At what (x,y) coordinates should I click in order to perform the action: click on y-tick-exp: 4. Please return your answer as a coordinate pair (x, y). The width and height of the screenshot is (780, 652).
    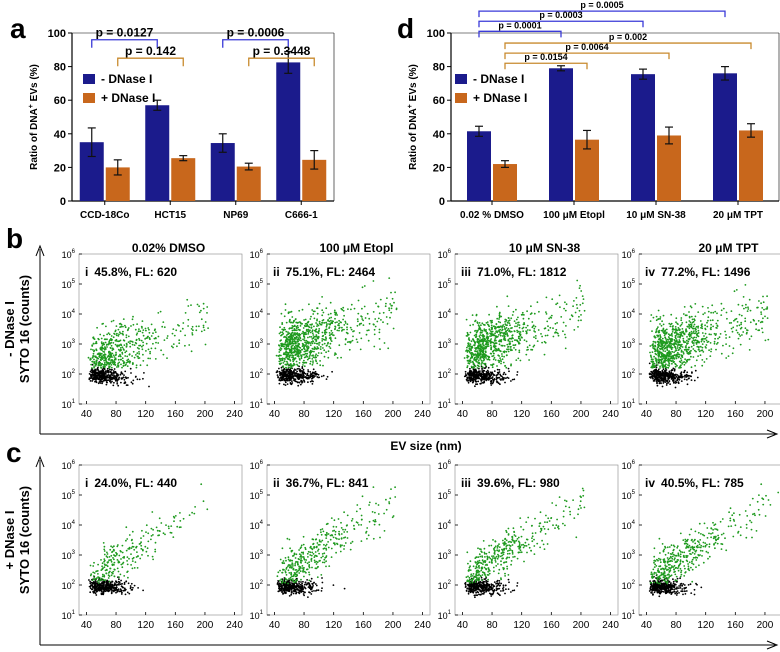
    Looking at the image, I should click on (74, 312).